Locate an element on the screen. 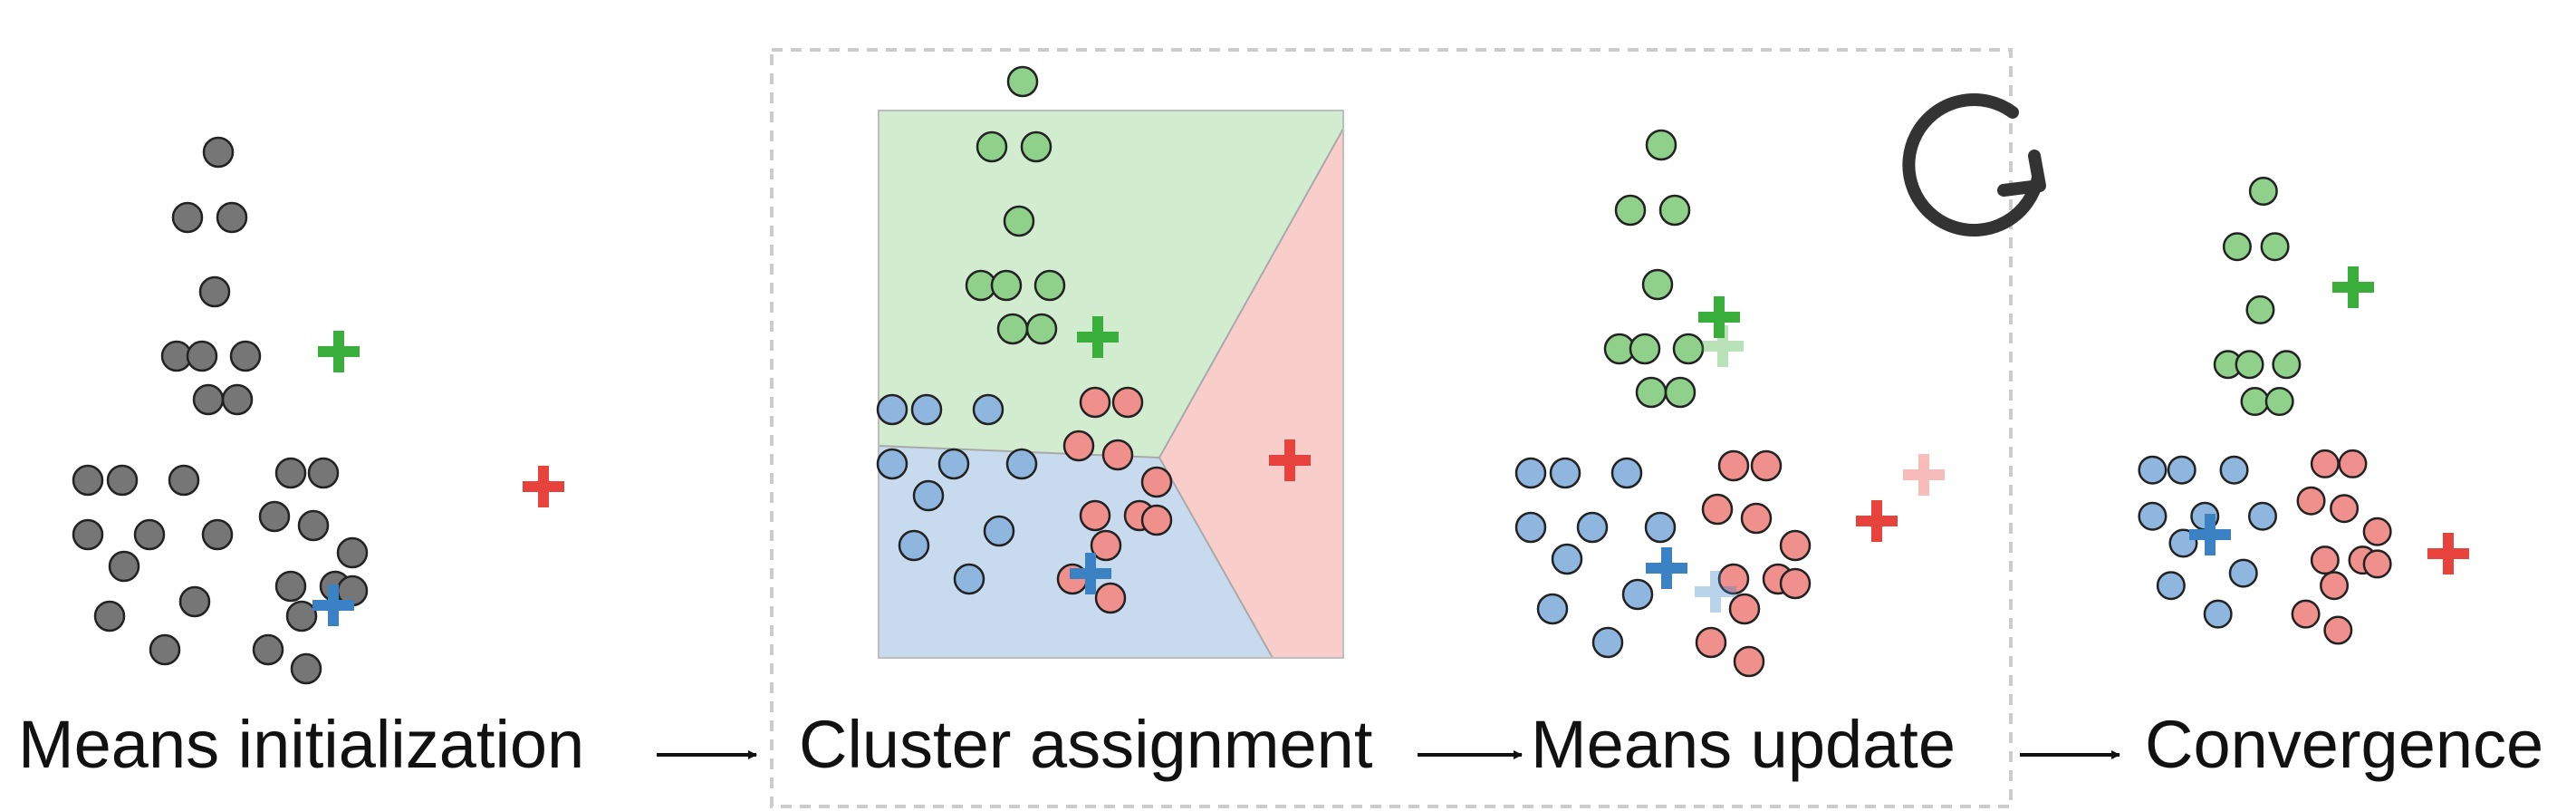 This screenshot has height=811, width=2576. green-region is located at coordinates (1111, 284).